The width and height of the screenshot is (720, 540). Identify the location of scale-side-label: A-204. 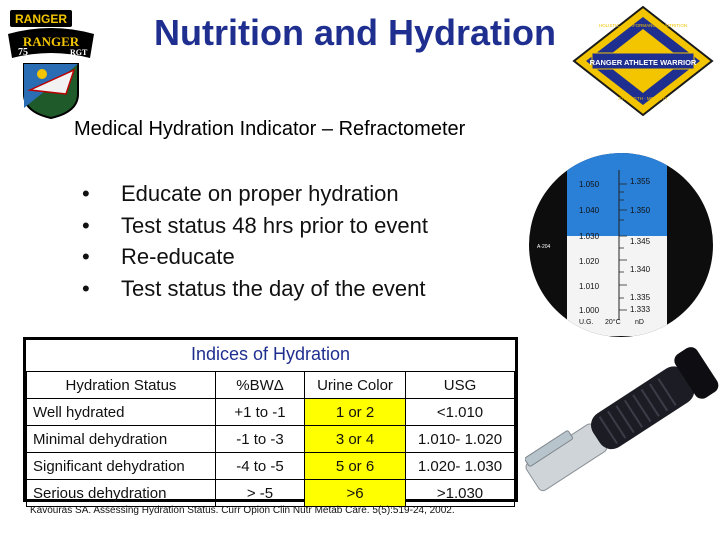
(544, 247).